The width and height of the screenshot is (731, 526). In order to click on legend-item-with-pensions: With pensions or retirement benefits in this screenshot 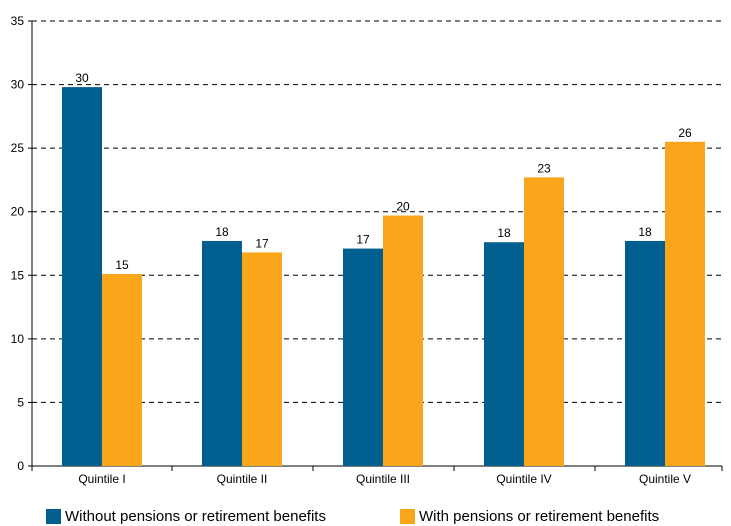, I will do `click(529, 516)`.